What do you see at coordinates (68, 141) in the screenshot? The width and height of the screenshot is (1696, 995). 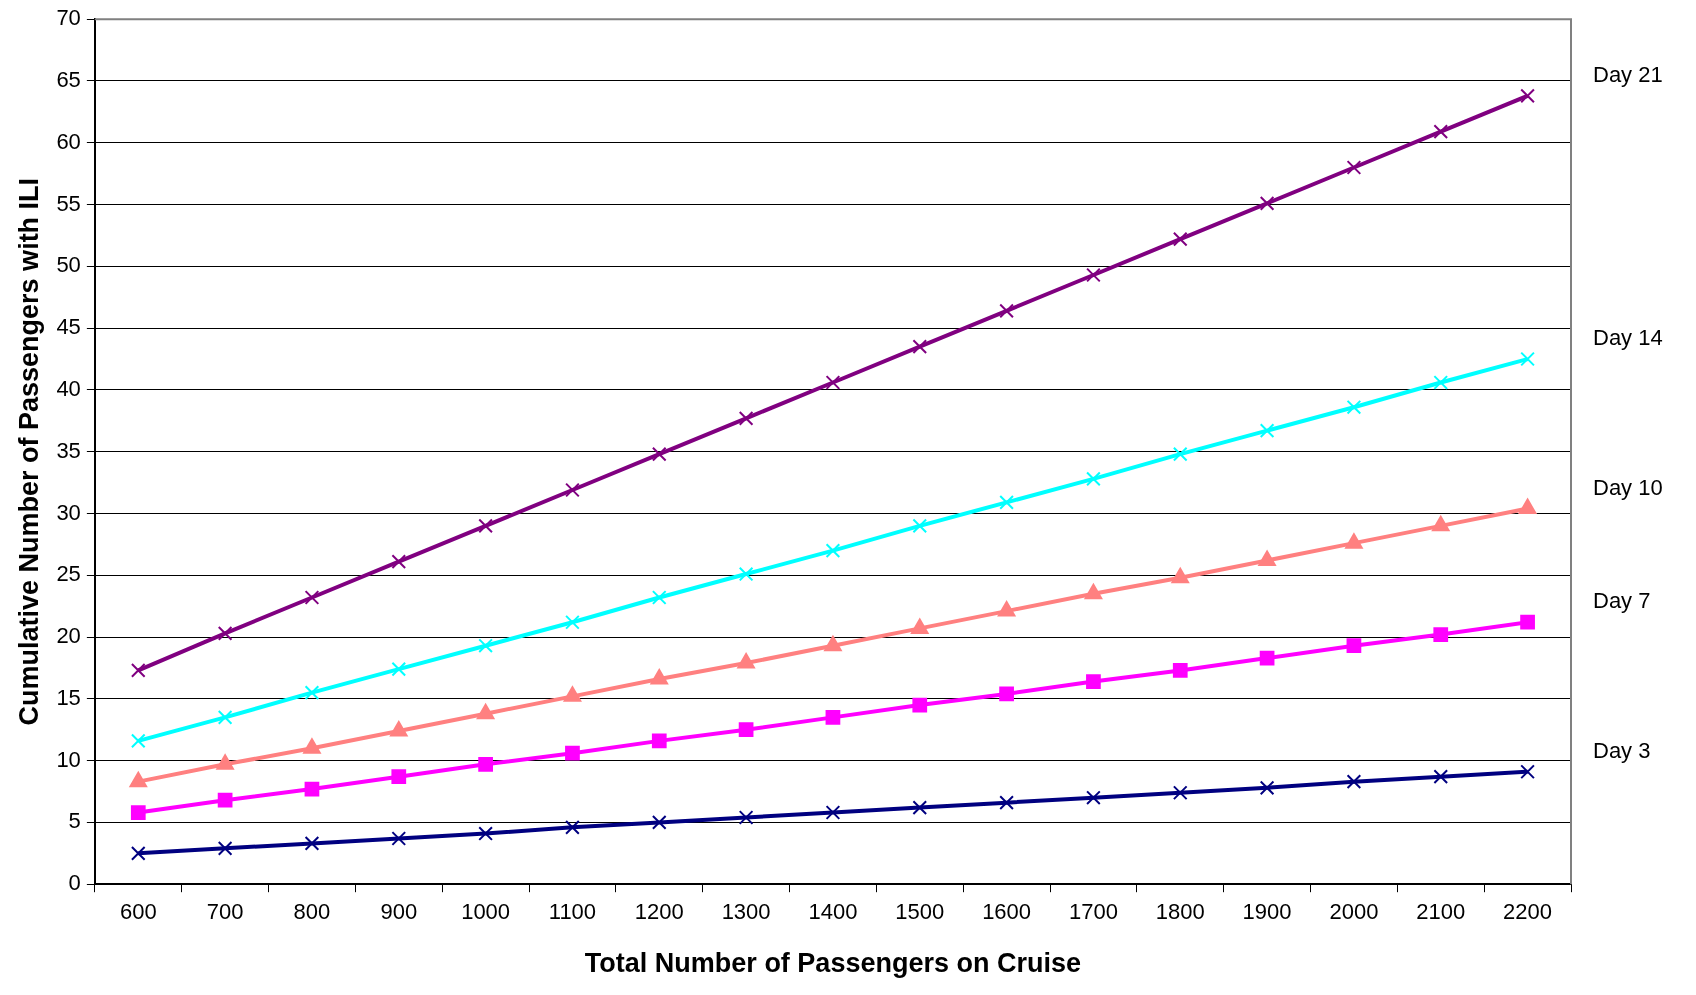 I see `y-tick-label: 60` at bounding box center [68, 141].